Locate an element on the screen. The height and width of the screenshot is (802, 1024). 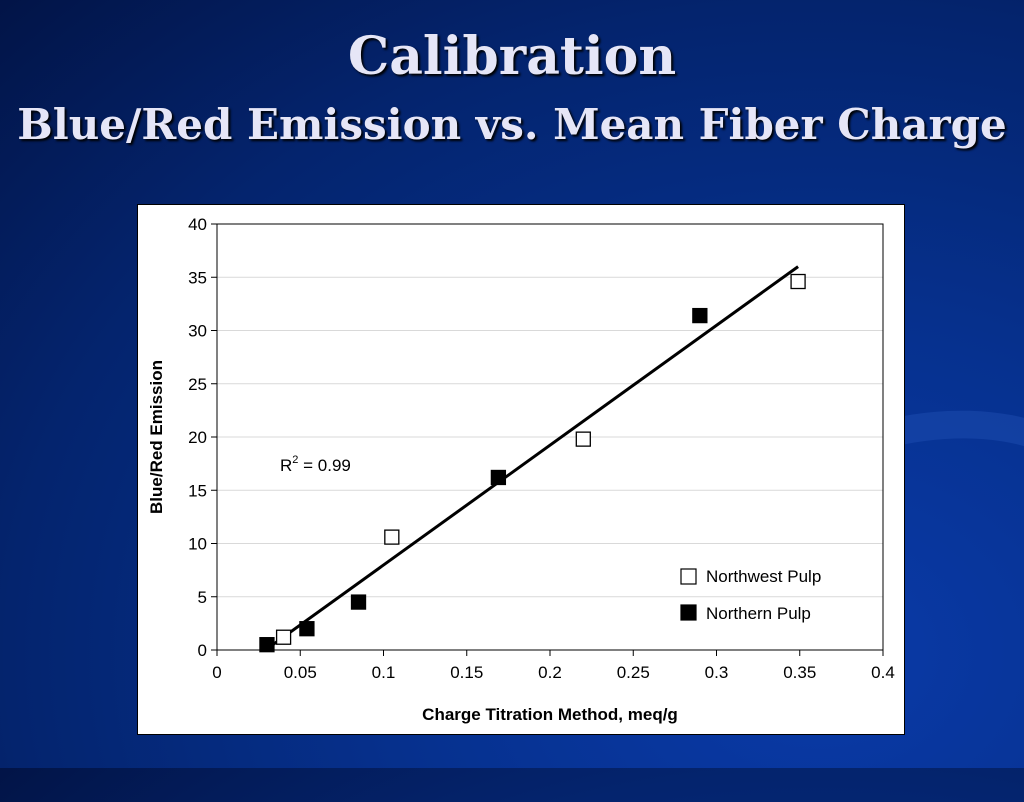
y-tick-label: 35 is located at coordinates (197, 277).